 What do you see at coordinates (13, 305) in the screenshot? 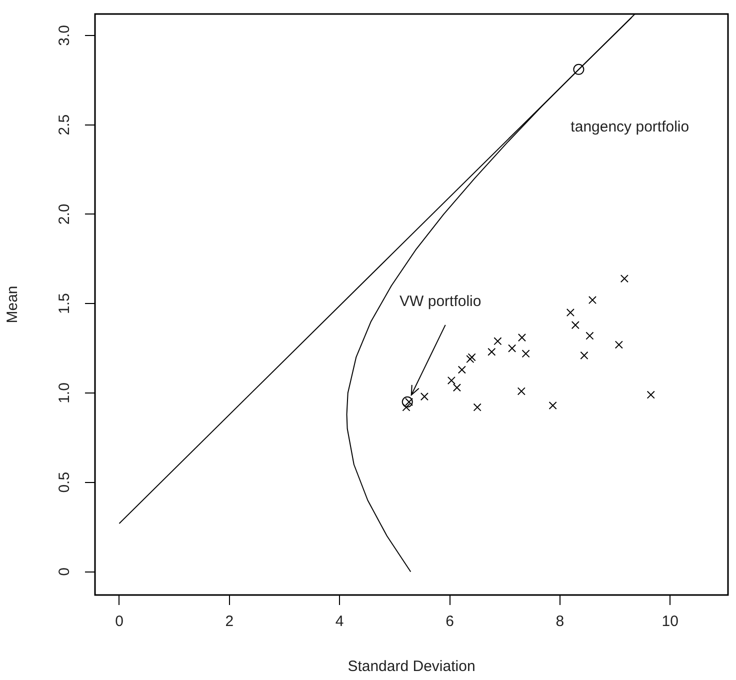
I see `y-axis-title: Mean` at bounding box center [13, 305].